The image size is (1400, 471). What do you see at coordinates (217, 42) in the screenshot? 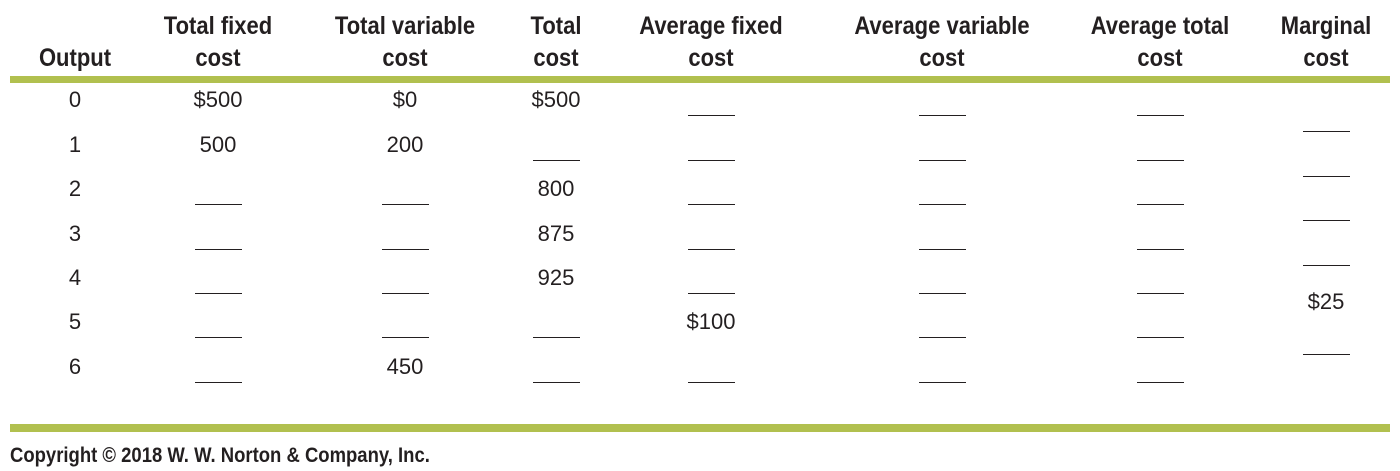
I see `header-tfc: Total fixed cost` at bounding box center [217, 42].